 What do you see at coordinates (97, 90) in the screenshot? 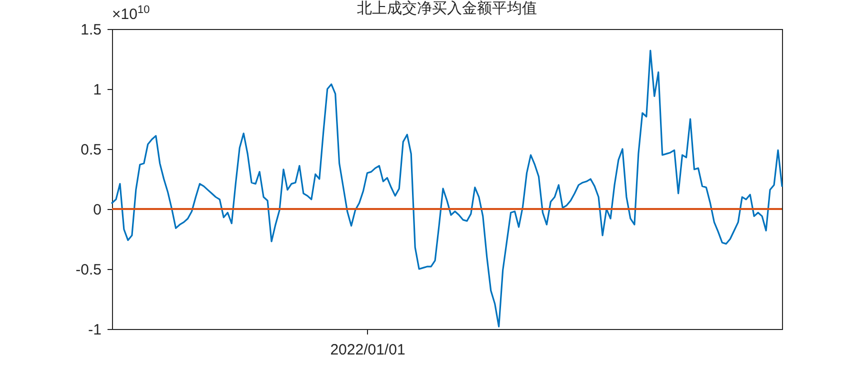
I see `y-tick-label: 1` at bounding box center [97, 90].